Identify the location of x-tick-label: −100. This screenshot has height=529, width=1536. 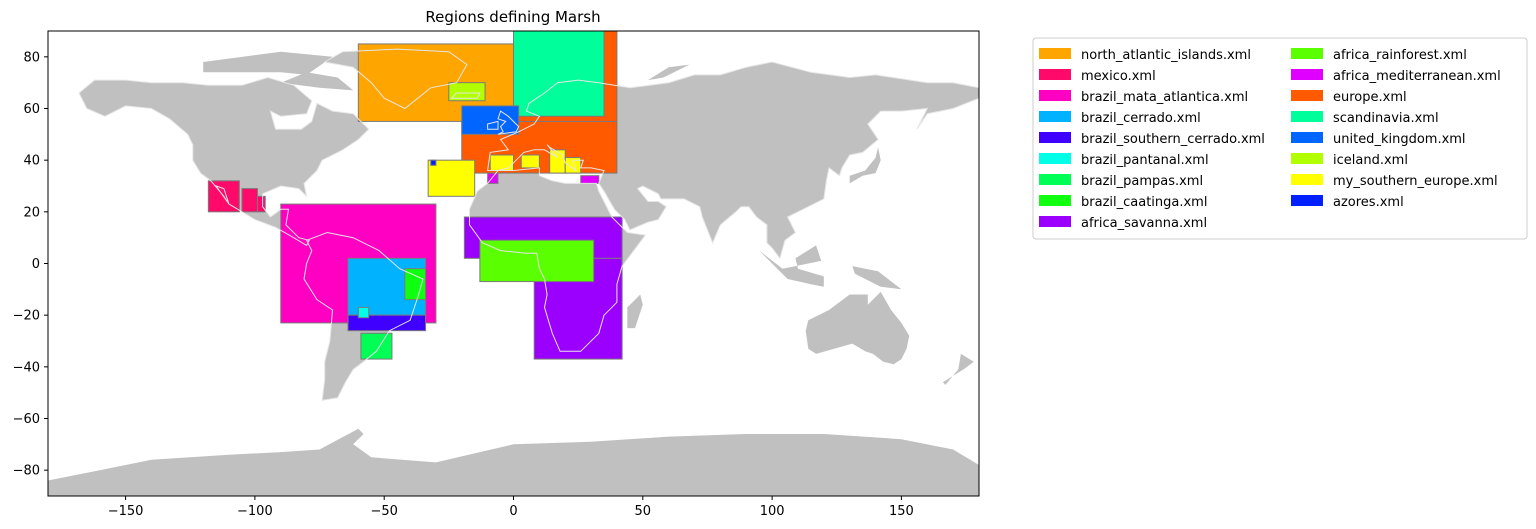
(255, 511).